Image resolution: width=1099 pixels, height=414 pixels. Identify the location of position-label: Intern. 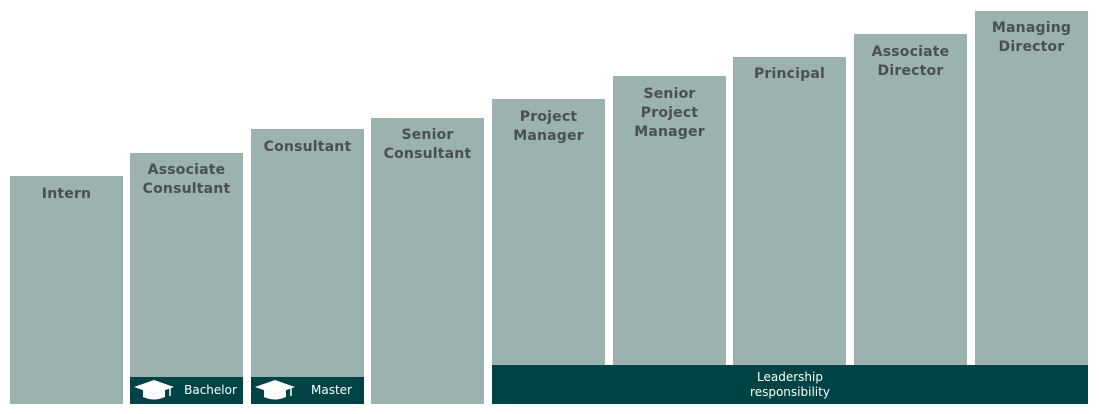
(66, 194).